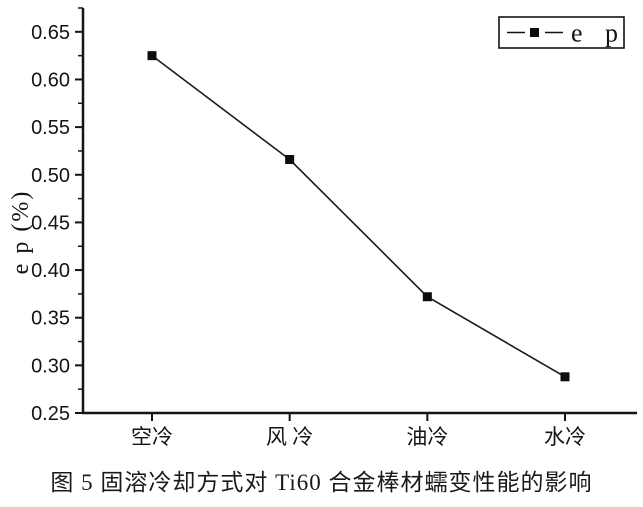 The width and height of the screenshot is (643, 507). Describe the element at coordinates (598, 33) in the screenshot. I see `legend-label: e p` at that location.